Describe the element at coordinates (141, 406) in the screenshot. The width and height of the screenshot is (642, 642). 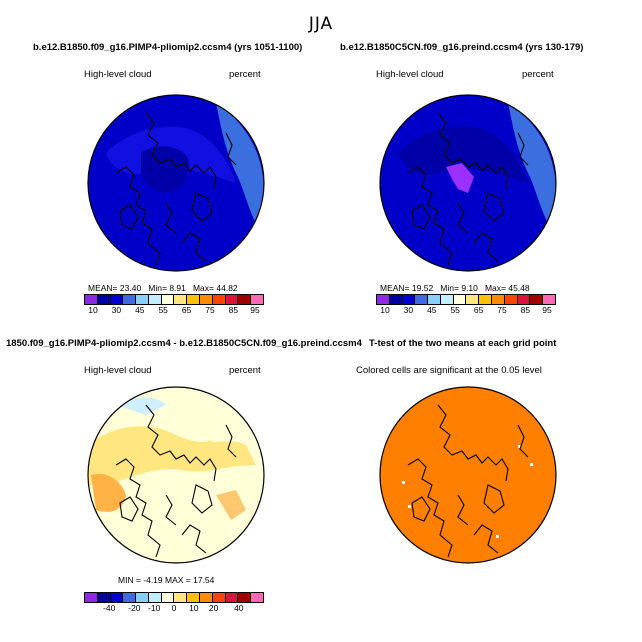
I see `panel3-field-negative` at that location.